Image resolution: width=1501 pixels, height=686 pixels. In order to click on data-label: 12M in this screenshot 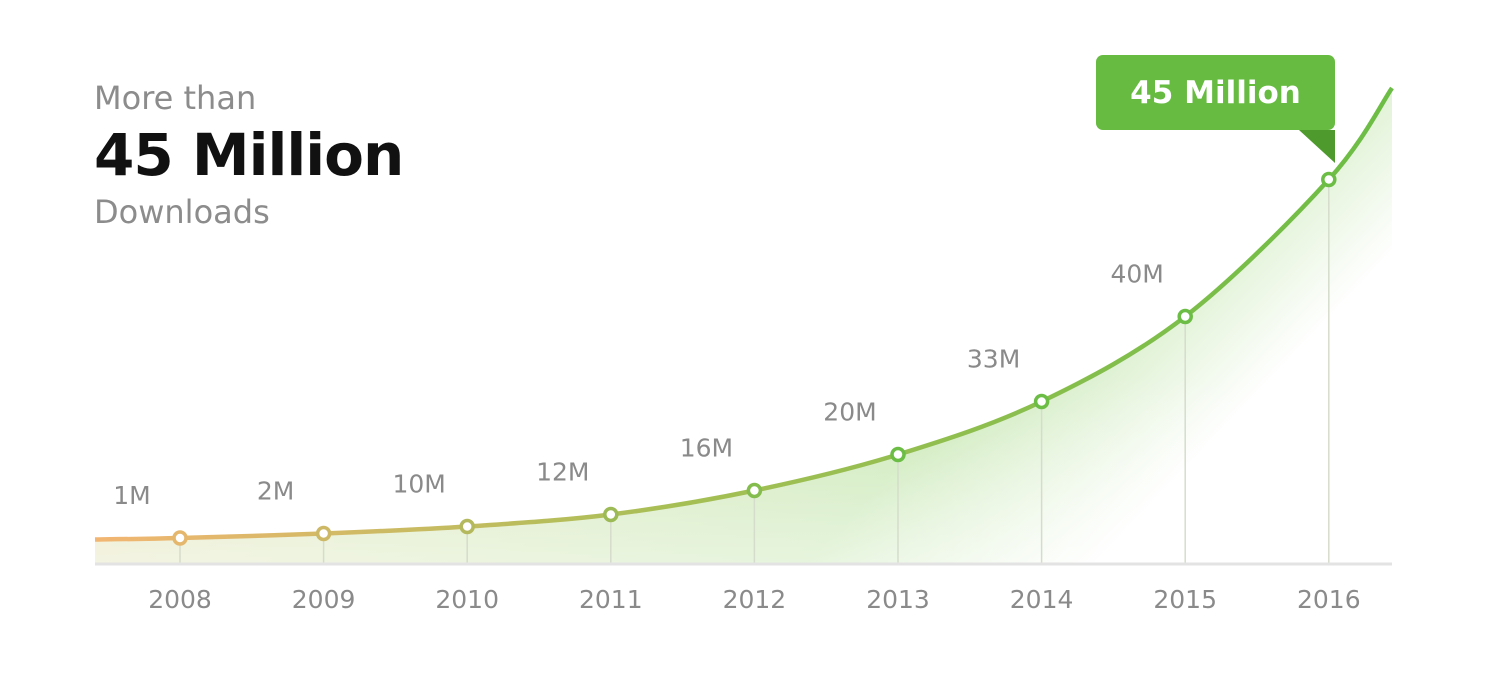, I will do `click(562, 472)`.